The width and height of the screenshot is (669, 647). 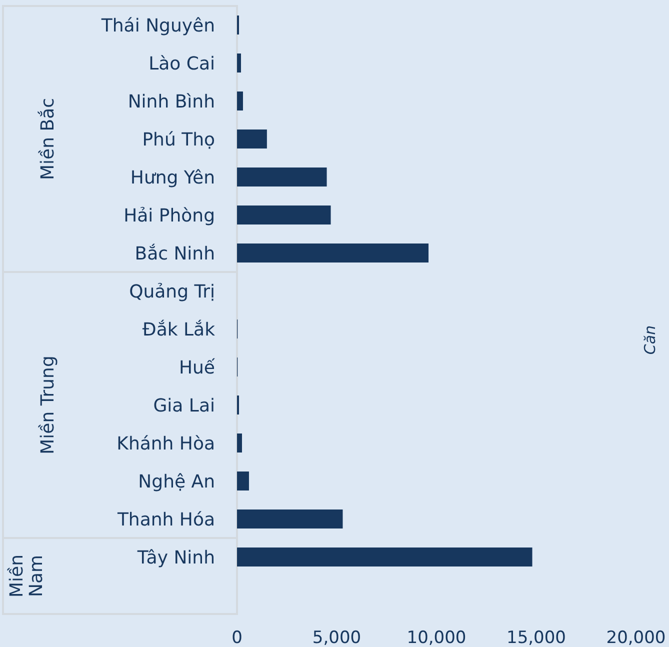 What do you see at coordinates (337, 637) in the screenshot?
I see `x-tick-label: 5,000` at bounding box center [337, 637].